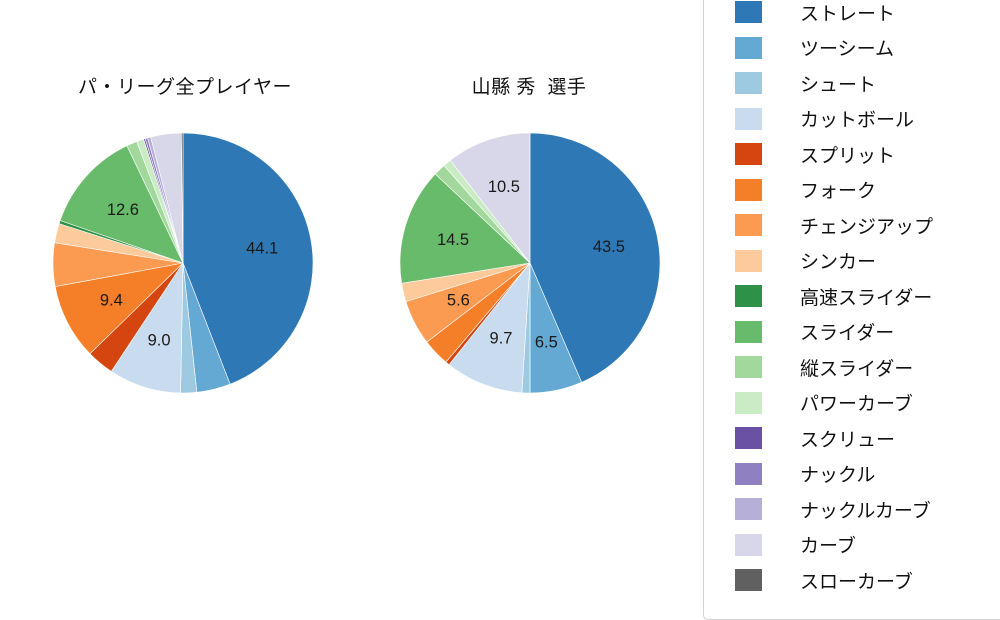 This screenshot has height=620, width=1000. I want to click on legend-label: フォーク, so click(838, 191).